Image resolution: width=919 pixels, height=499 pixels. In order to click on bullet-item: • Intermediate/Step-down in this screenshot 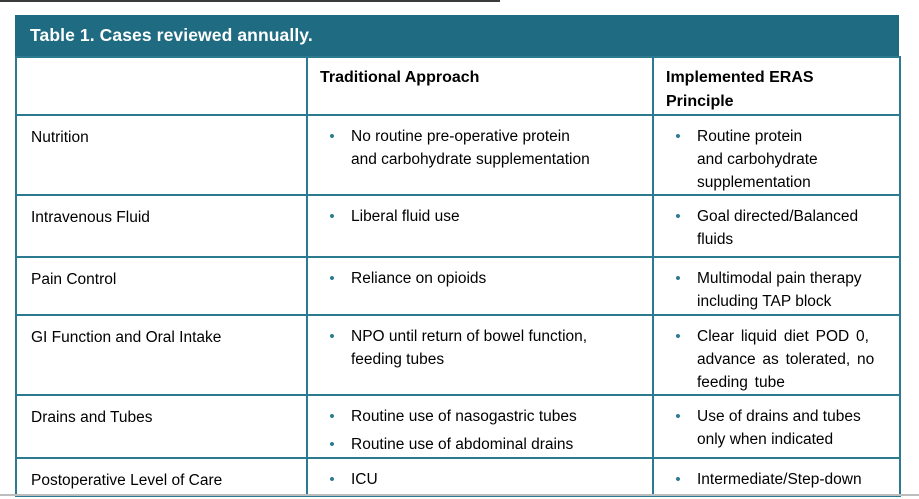, I will do `click(778, 479)`.